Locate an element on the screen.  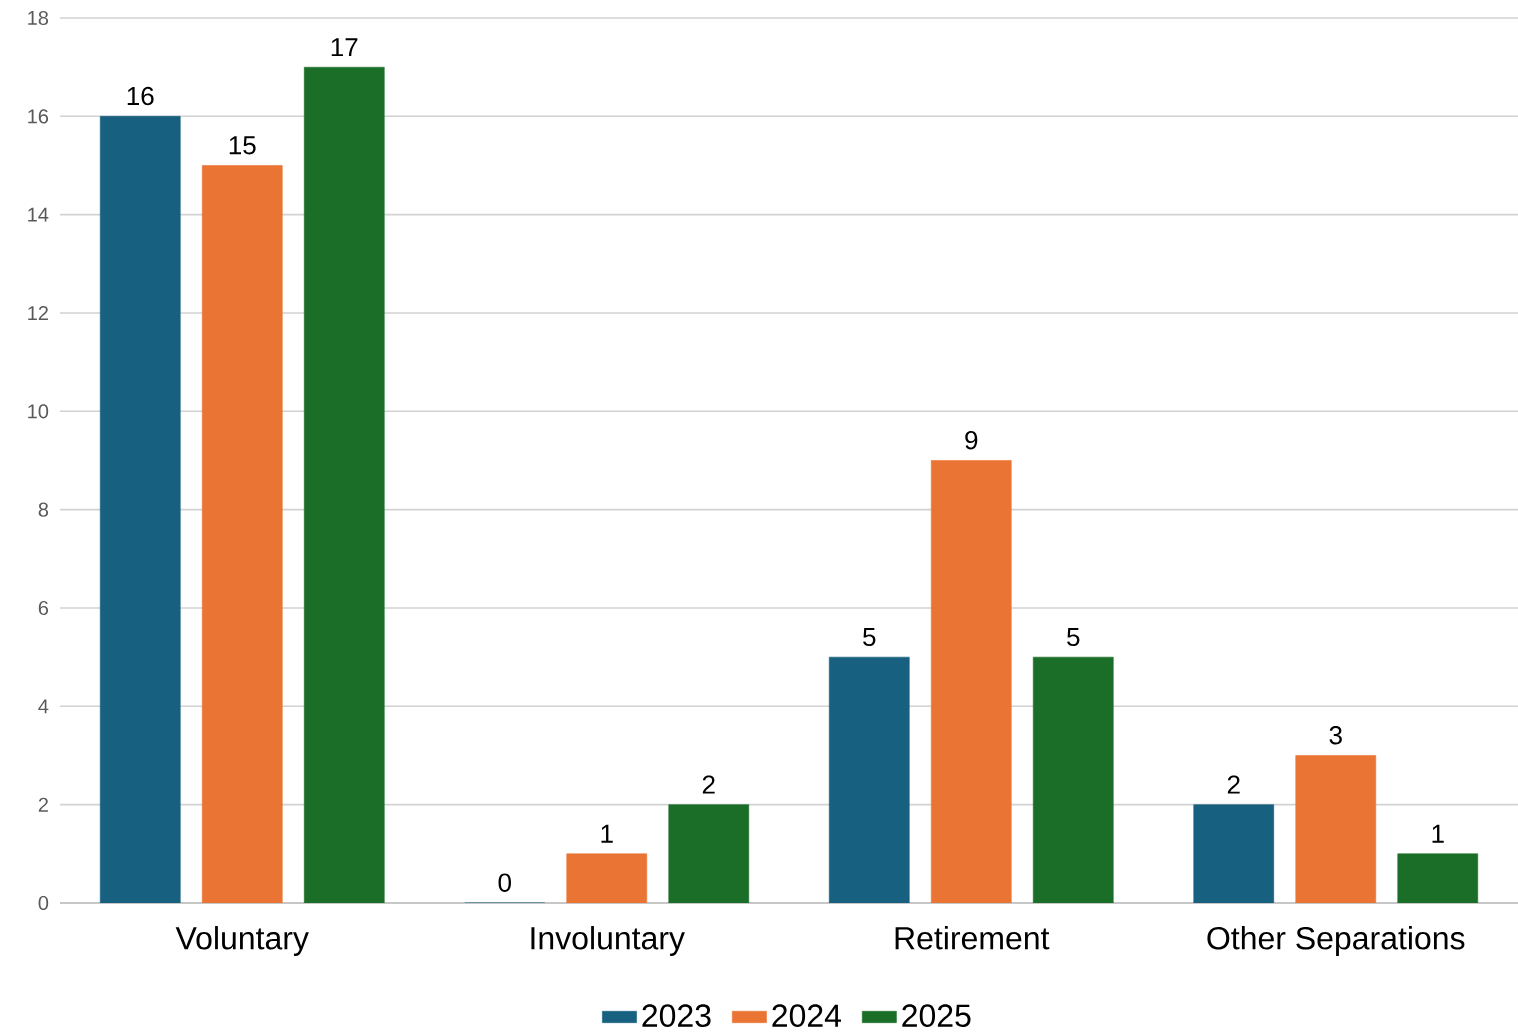
data-label: 3 is located at coordinates (1335, 735).